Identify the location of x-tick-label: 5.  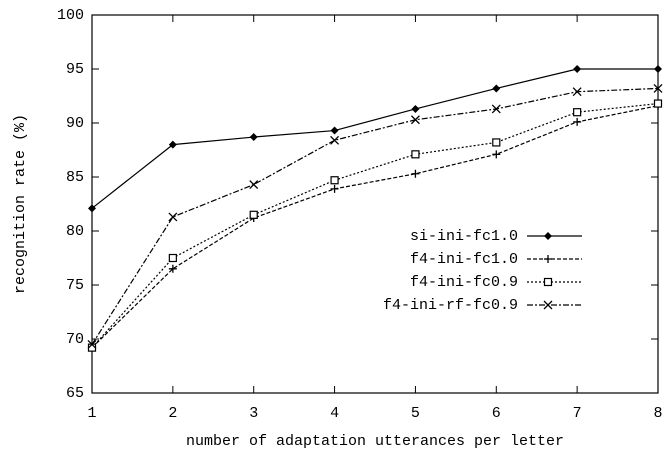
(415, 413).